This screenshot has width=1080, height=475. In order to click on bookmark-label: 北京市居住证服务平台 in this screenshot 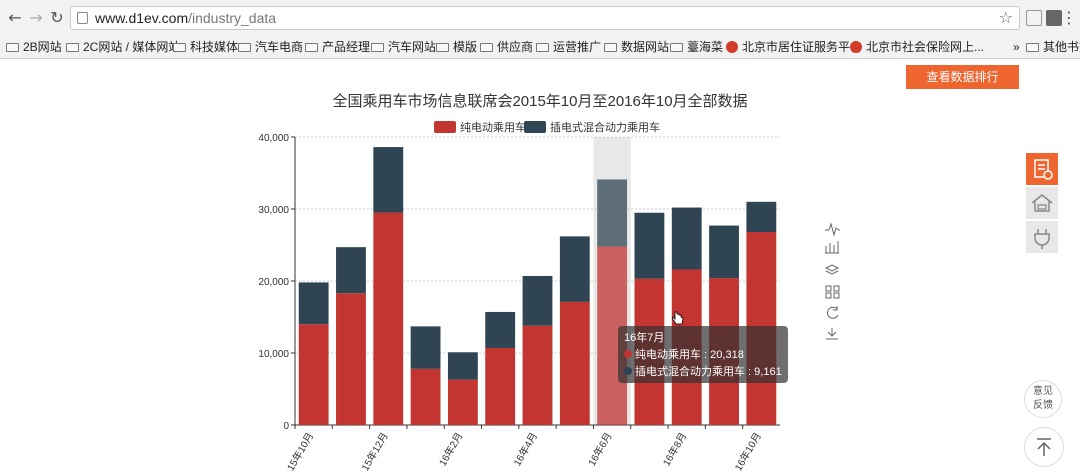, I will do `click(802, 47)`.